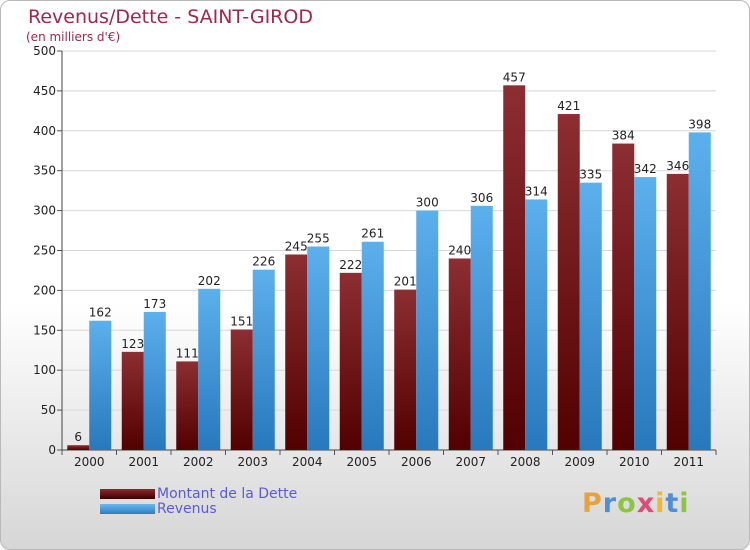 The width and height of the screenshot is (750, 550). Describe the element at coordinates (579, 462) in the screenshot. I see `x-tick-label: 2009` at that location.